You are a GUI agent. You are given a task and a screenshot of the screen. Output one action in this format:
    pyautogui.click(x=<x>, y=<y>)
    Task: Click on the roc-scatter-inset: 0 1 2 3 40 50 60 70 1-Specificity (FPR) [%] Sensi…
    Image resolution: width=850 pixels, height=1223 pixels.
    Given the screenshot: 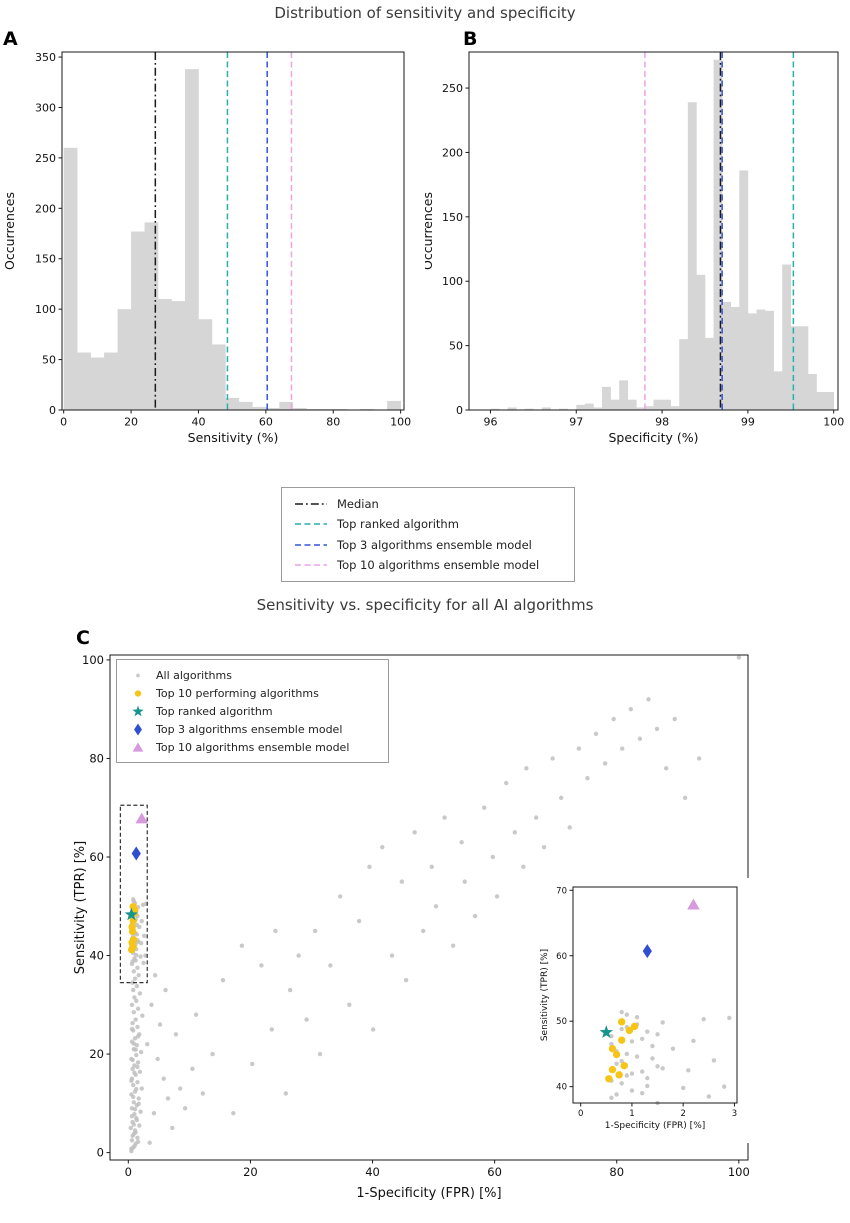 What is the action you would take?
    pyautogui.click(x=647, y=1010)
    